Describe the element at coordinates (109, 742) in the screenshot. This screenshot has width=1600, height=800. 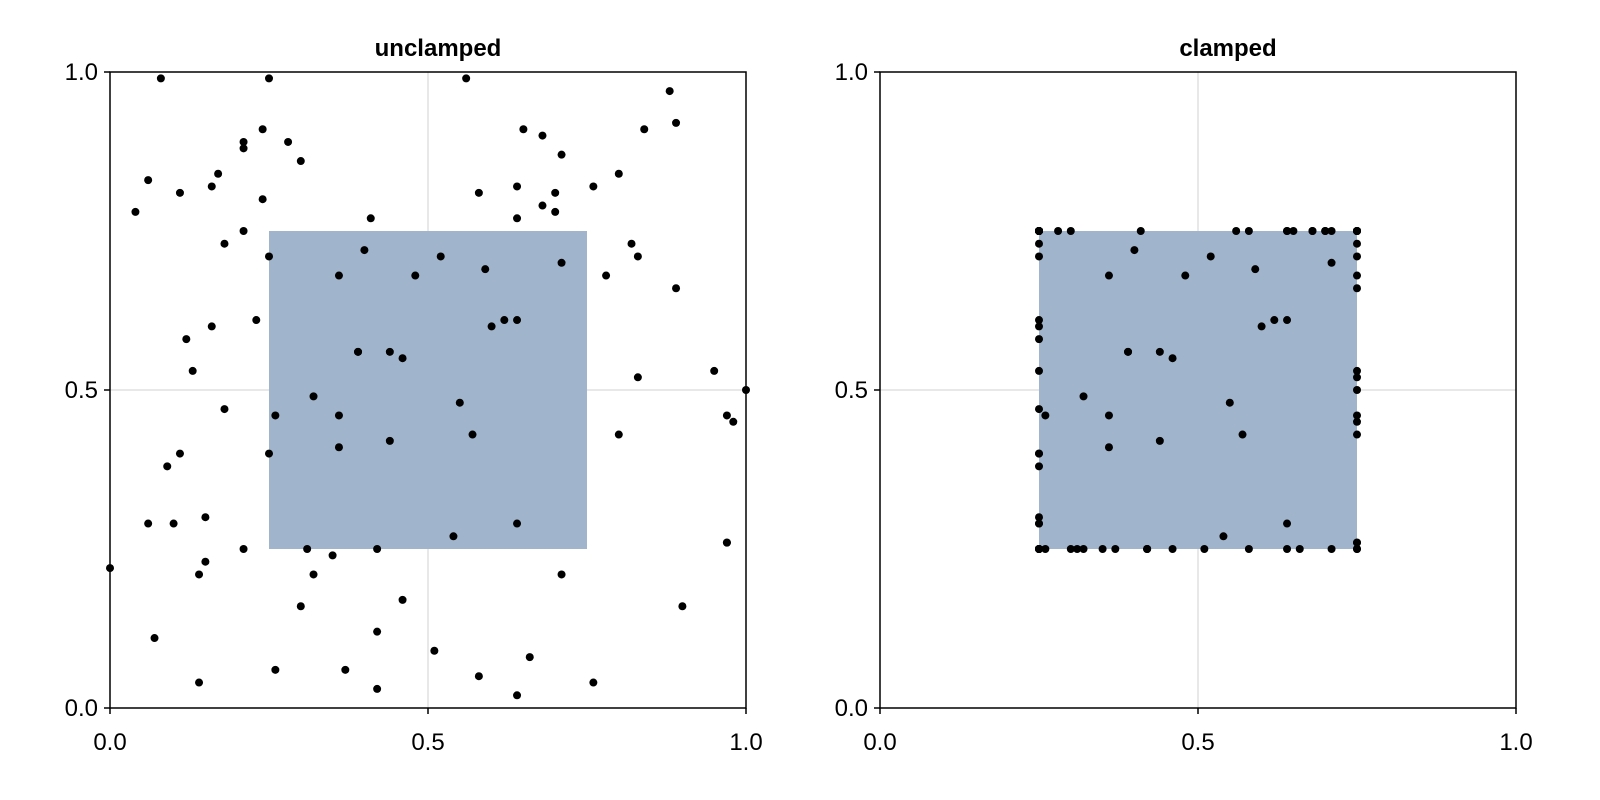
I see `x-tick-label: 0.0` at that location.